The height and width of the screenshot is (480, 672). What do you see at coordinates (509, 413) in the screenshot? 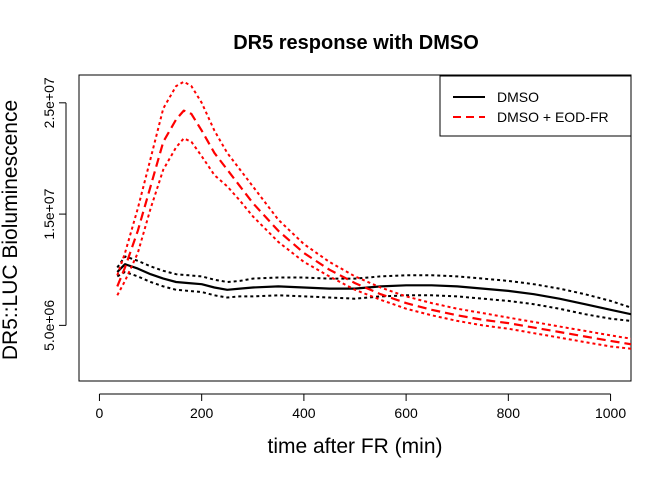
I see `x-tick-label: 800` at bounding box center [509, 413].